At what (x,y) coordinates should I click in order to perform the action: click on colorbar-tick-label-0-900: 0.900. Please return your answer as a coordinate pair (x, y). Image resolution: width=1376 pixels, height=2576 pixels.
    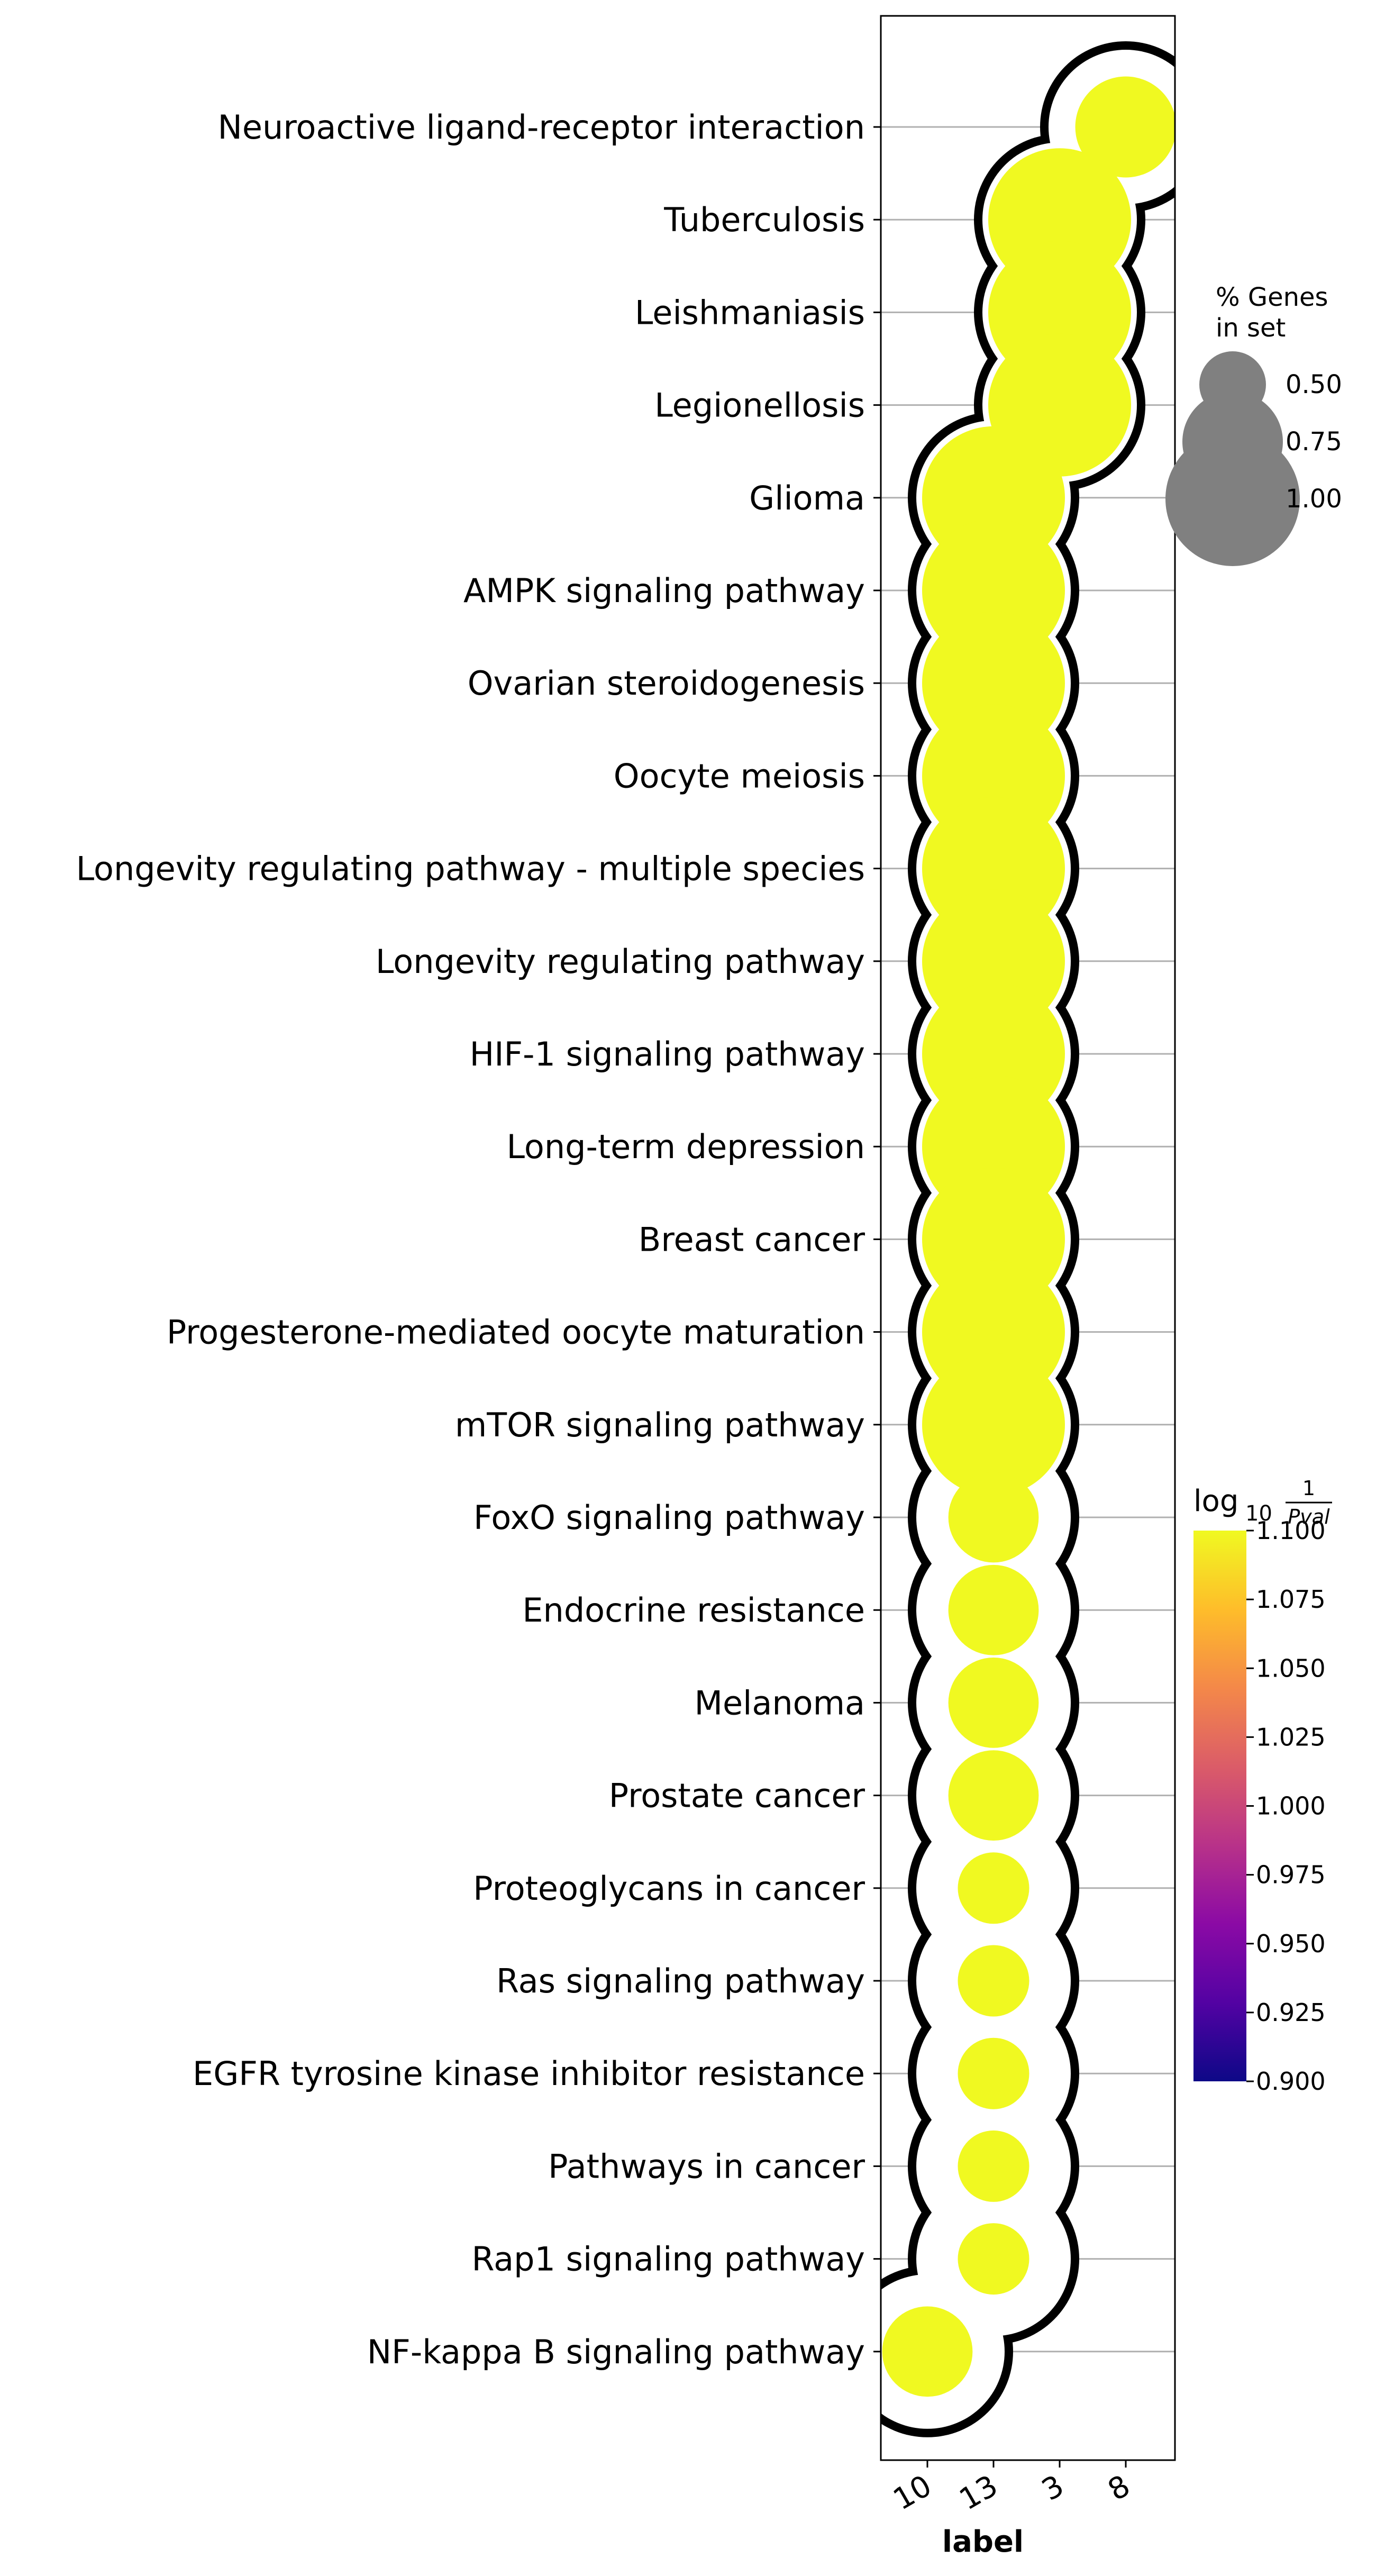
    Looking at the image, I should click on (1291, 2081).